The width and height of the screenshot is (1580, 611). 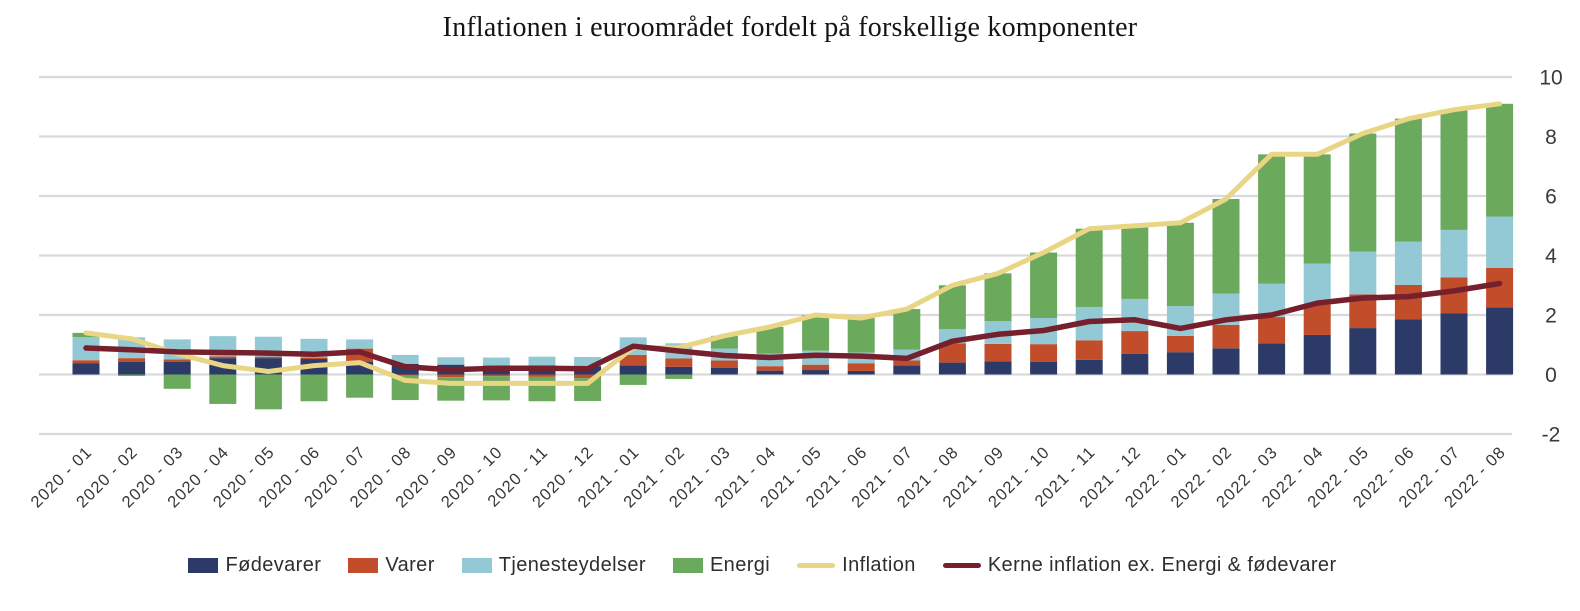 I want to click on y-axis-label: -2, so click(x=1551, y=435).